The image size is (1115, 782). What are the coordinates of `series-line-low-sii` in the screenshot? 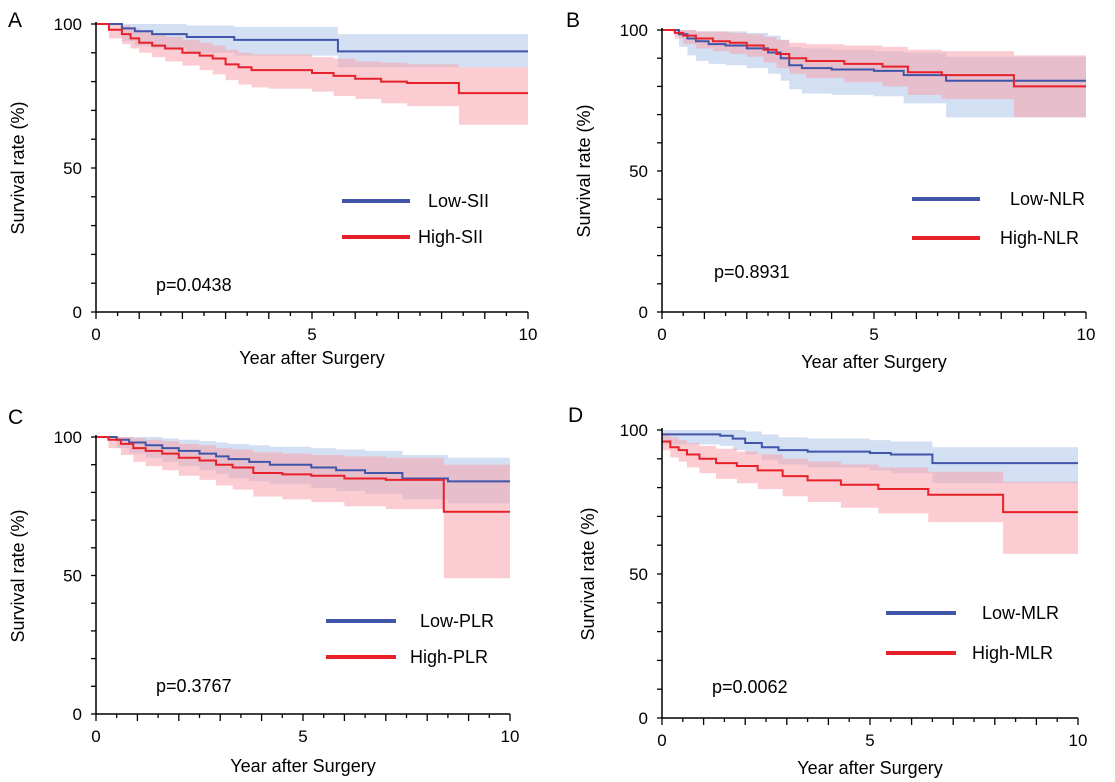 It's located at (312, 38).